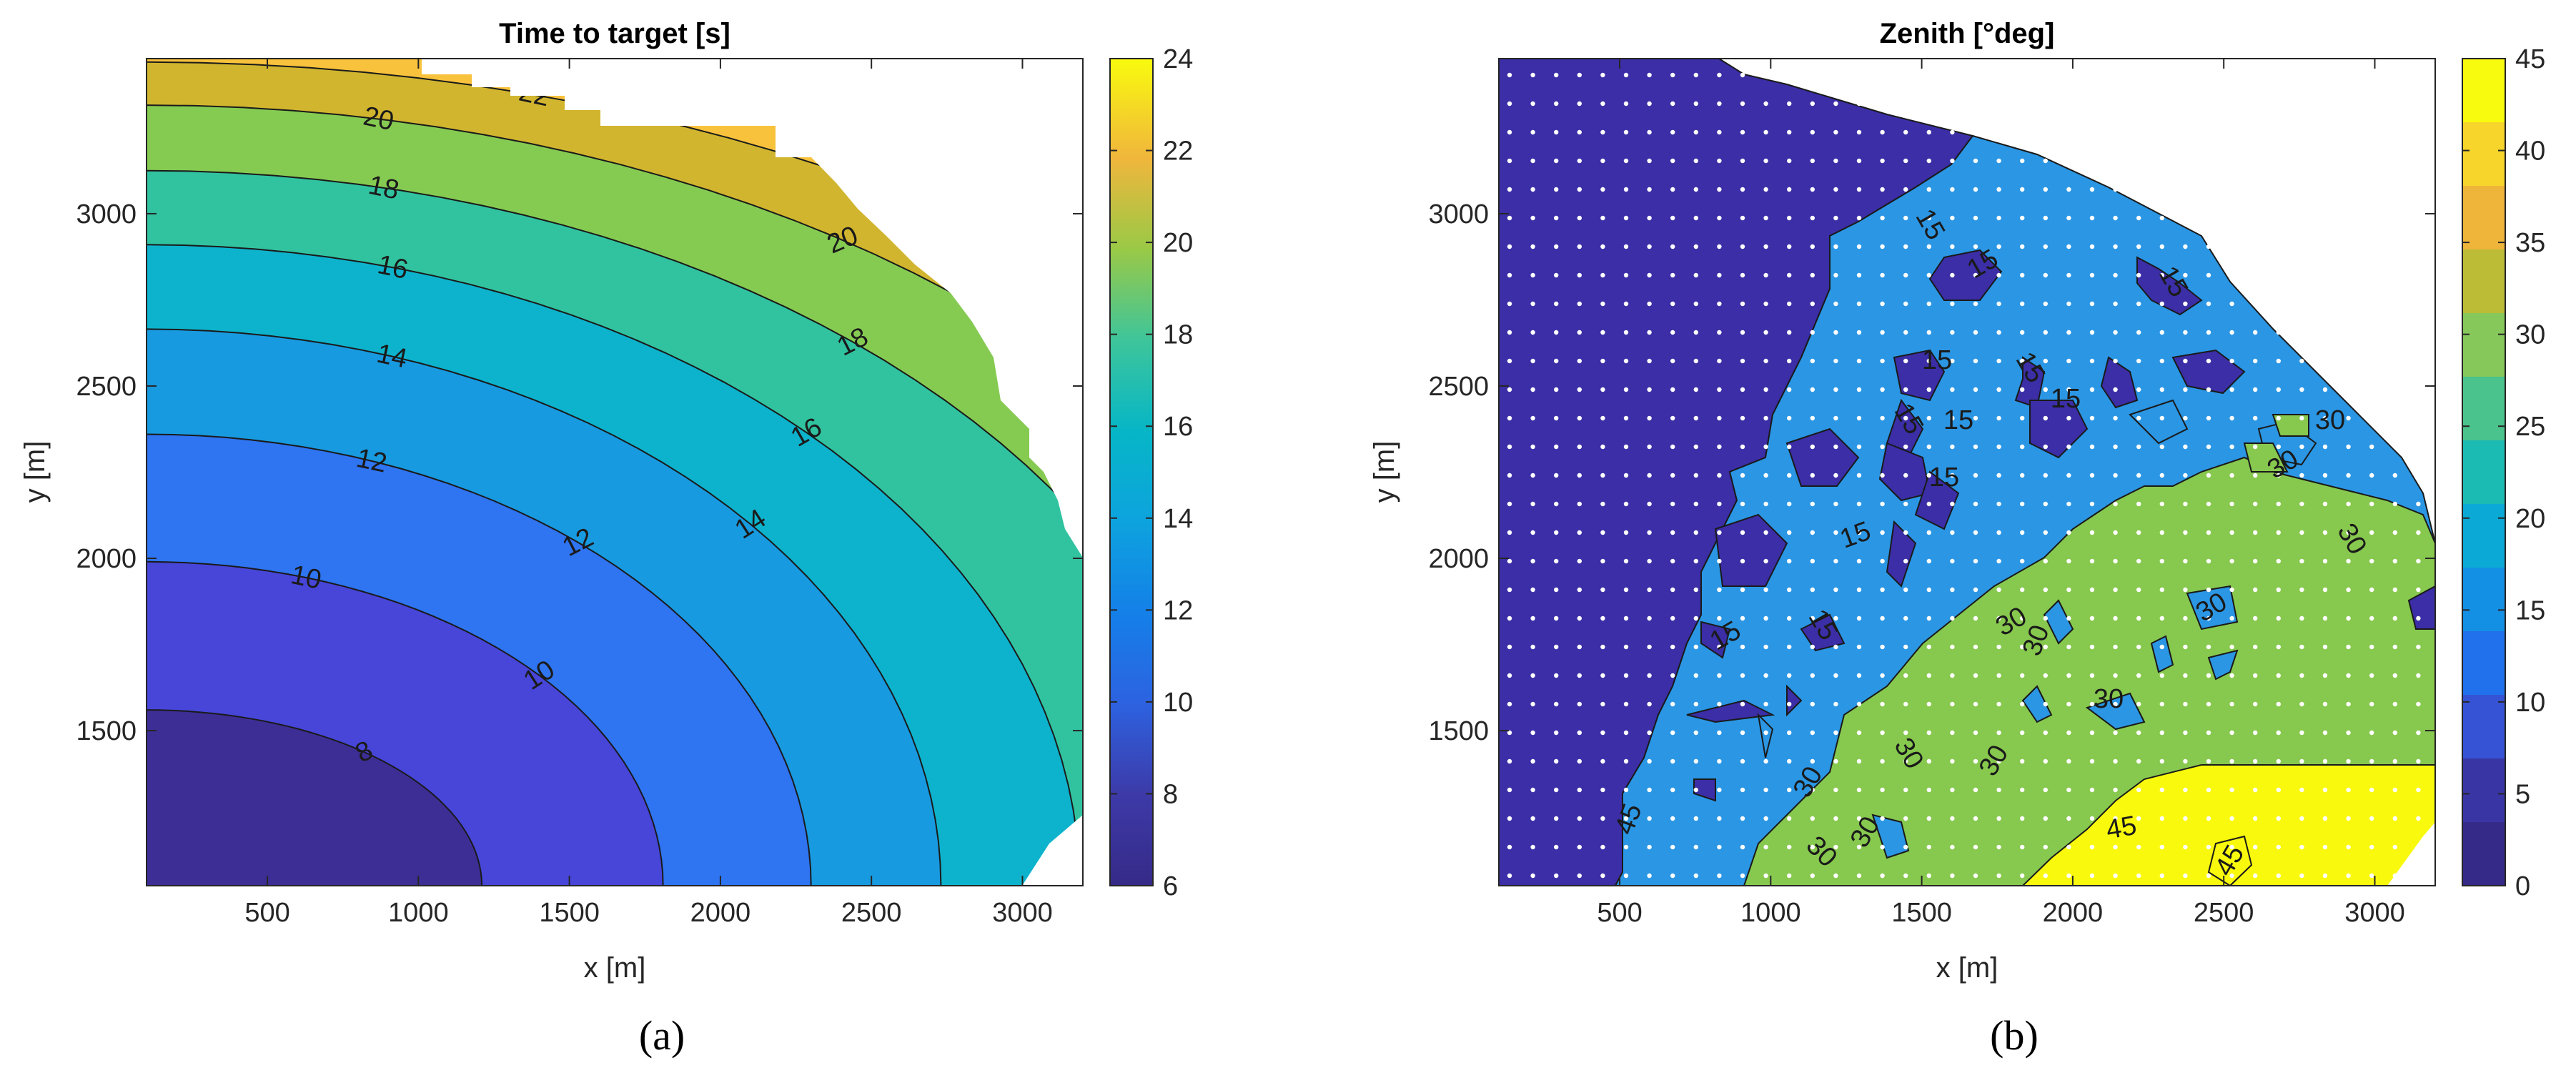 The height and width of the screenshot is (1078, 2576). I want to click on x-tick-label: 1500, so click(569, 913).